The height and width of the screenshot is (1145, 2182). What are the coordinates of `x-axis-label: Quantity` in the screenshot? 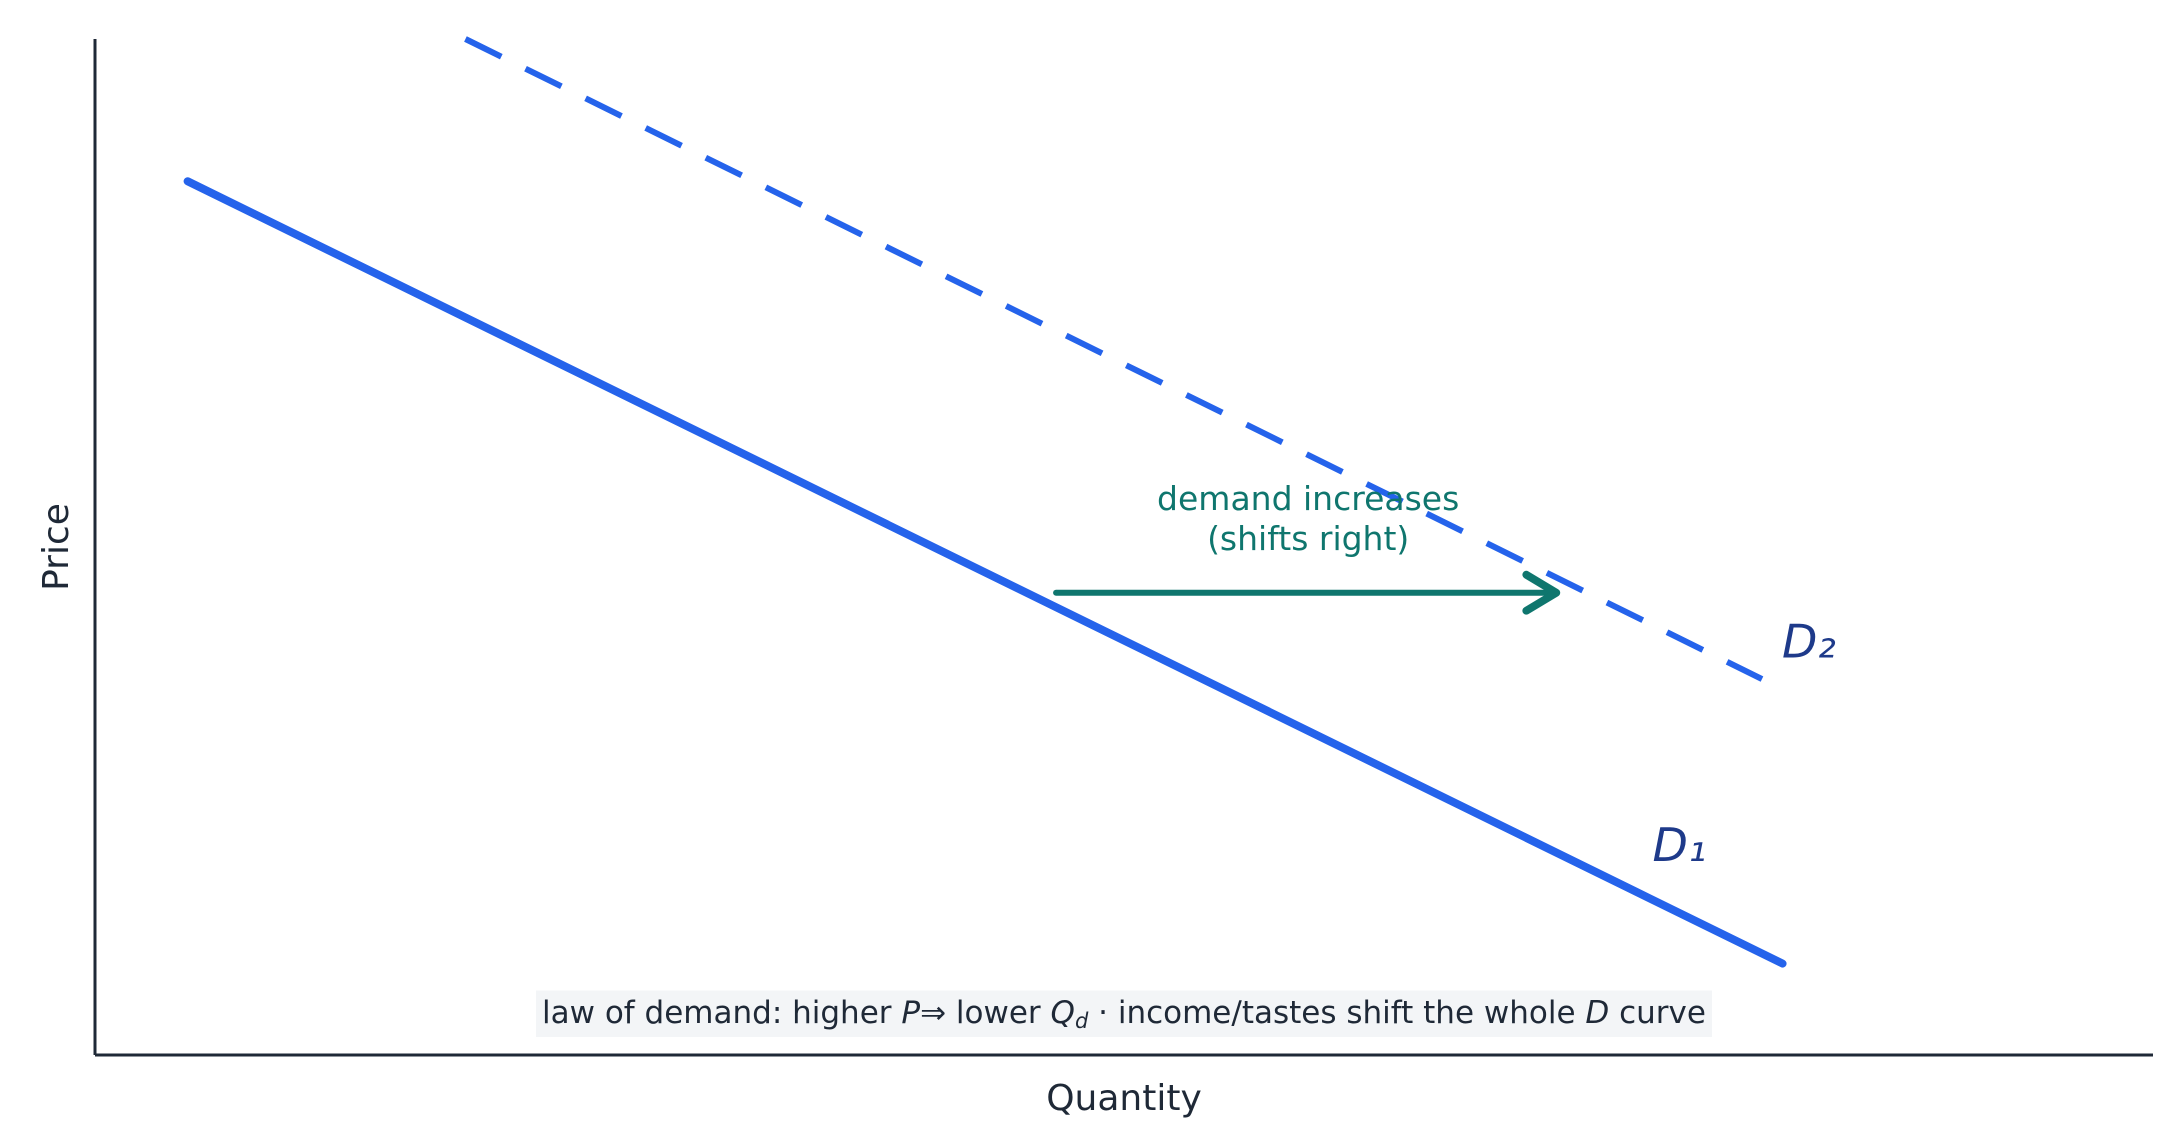 It's located at (1124, 1098).